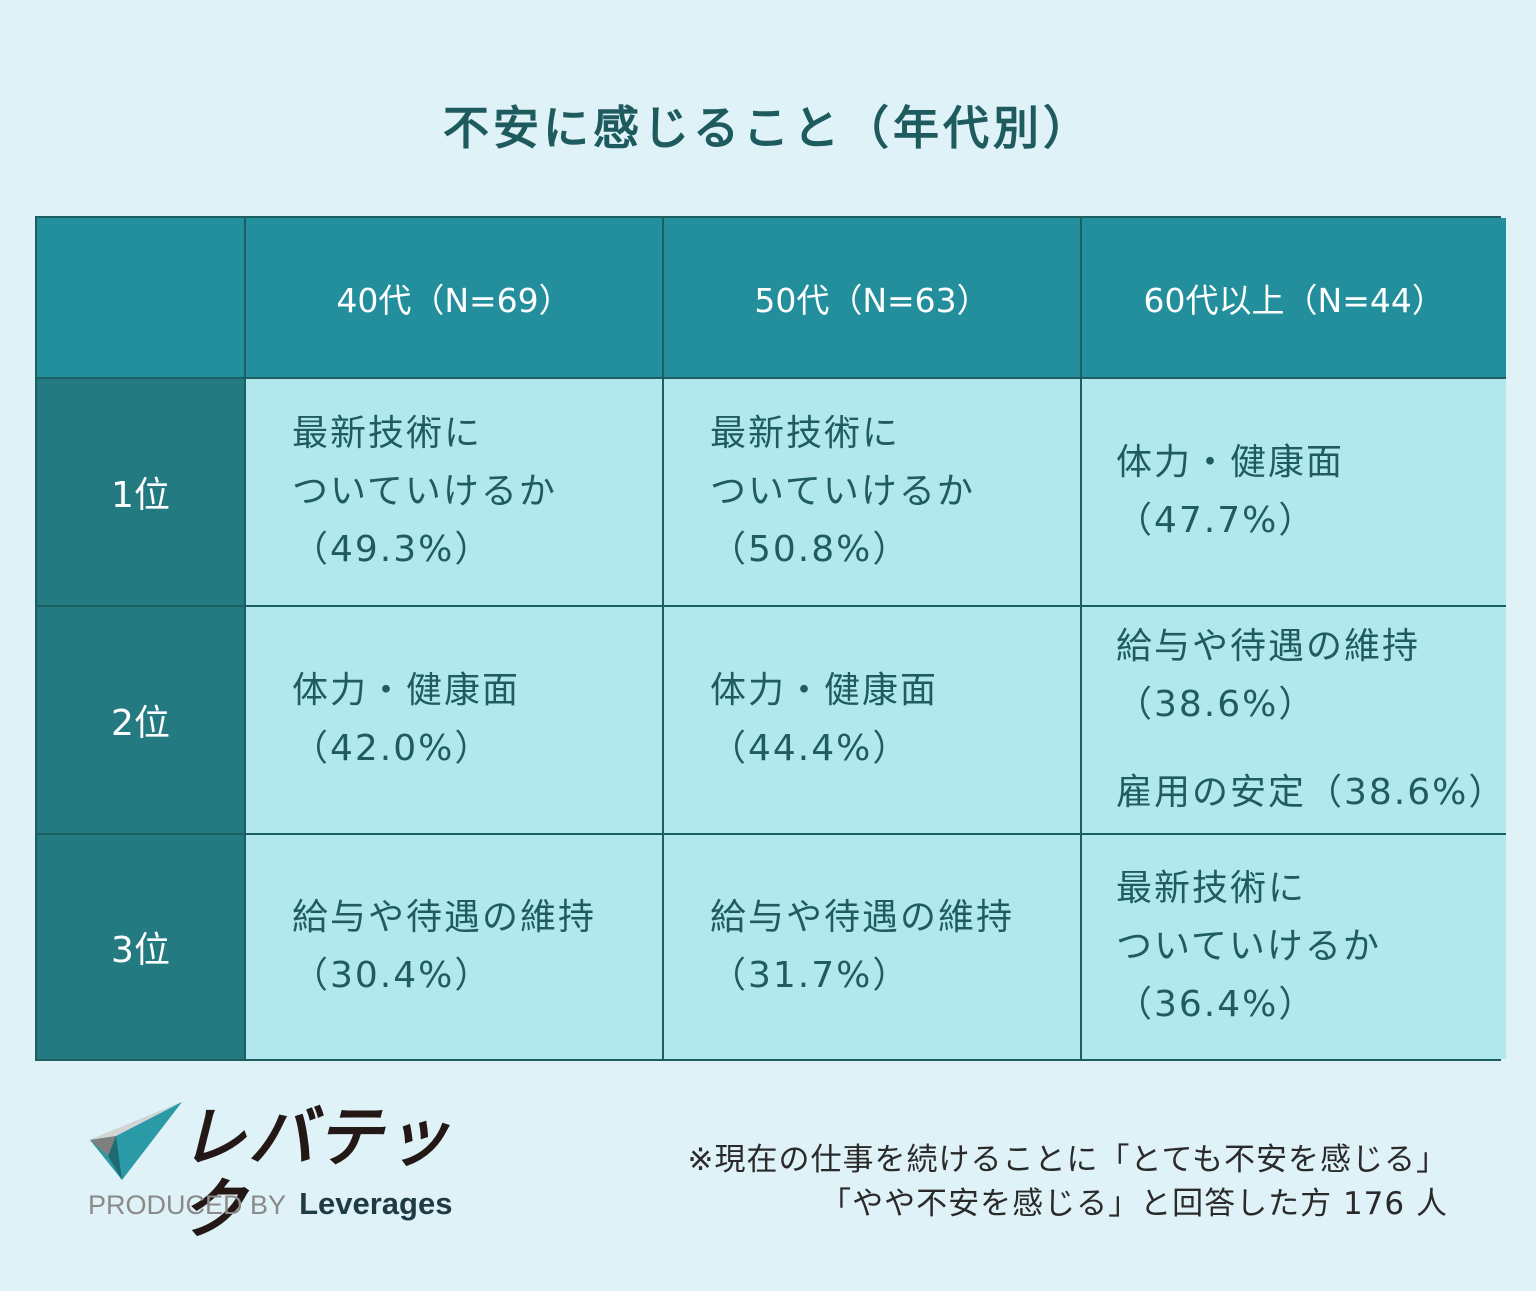 The image size is (1536, 1291). What do you see at coordinates (768, 128) in the screenshot?
I see `page-title: 不安に感じること（年代別）` at bounding box center [768, 128].